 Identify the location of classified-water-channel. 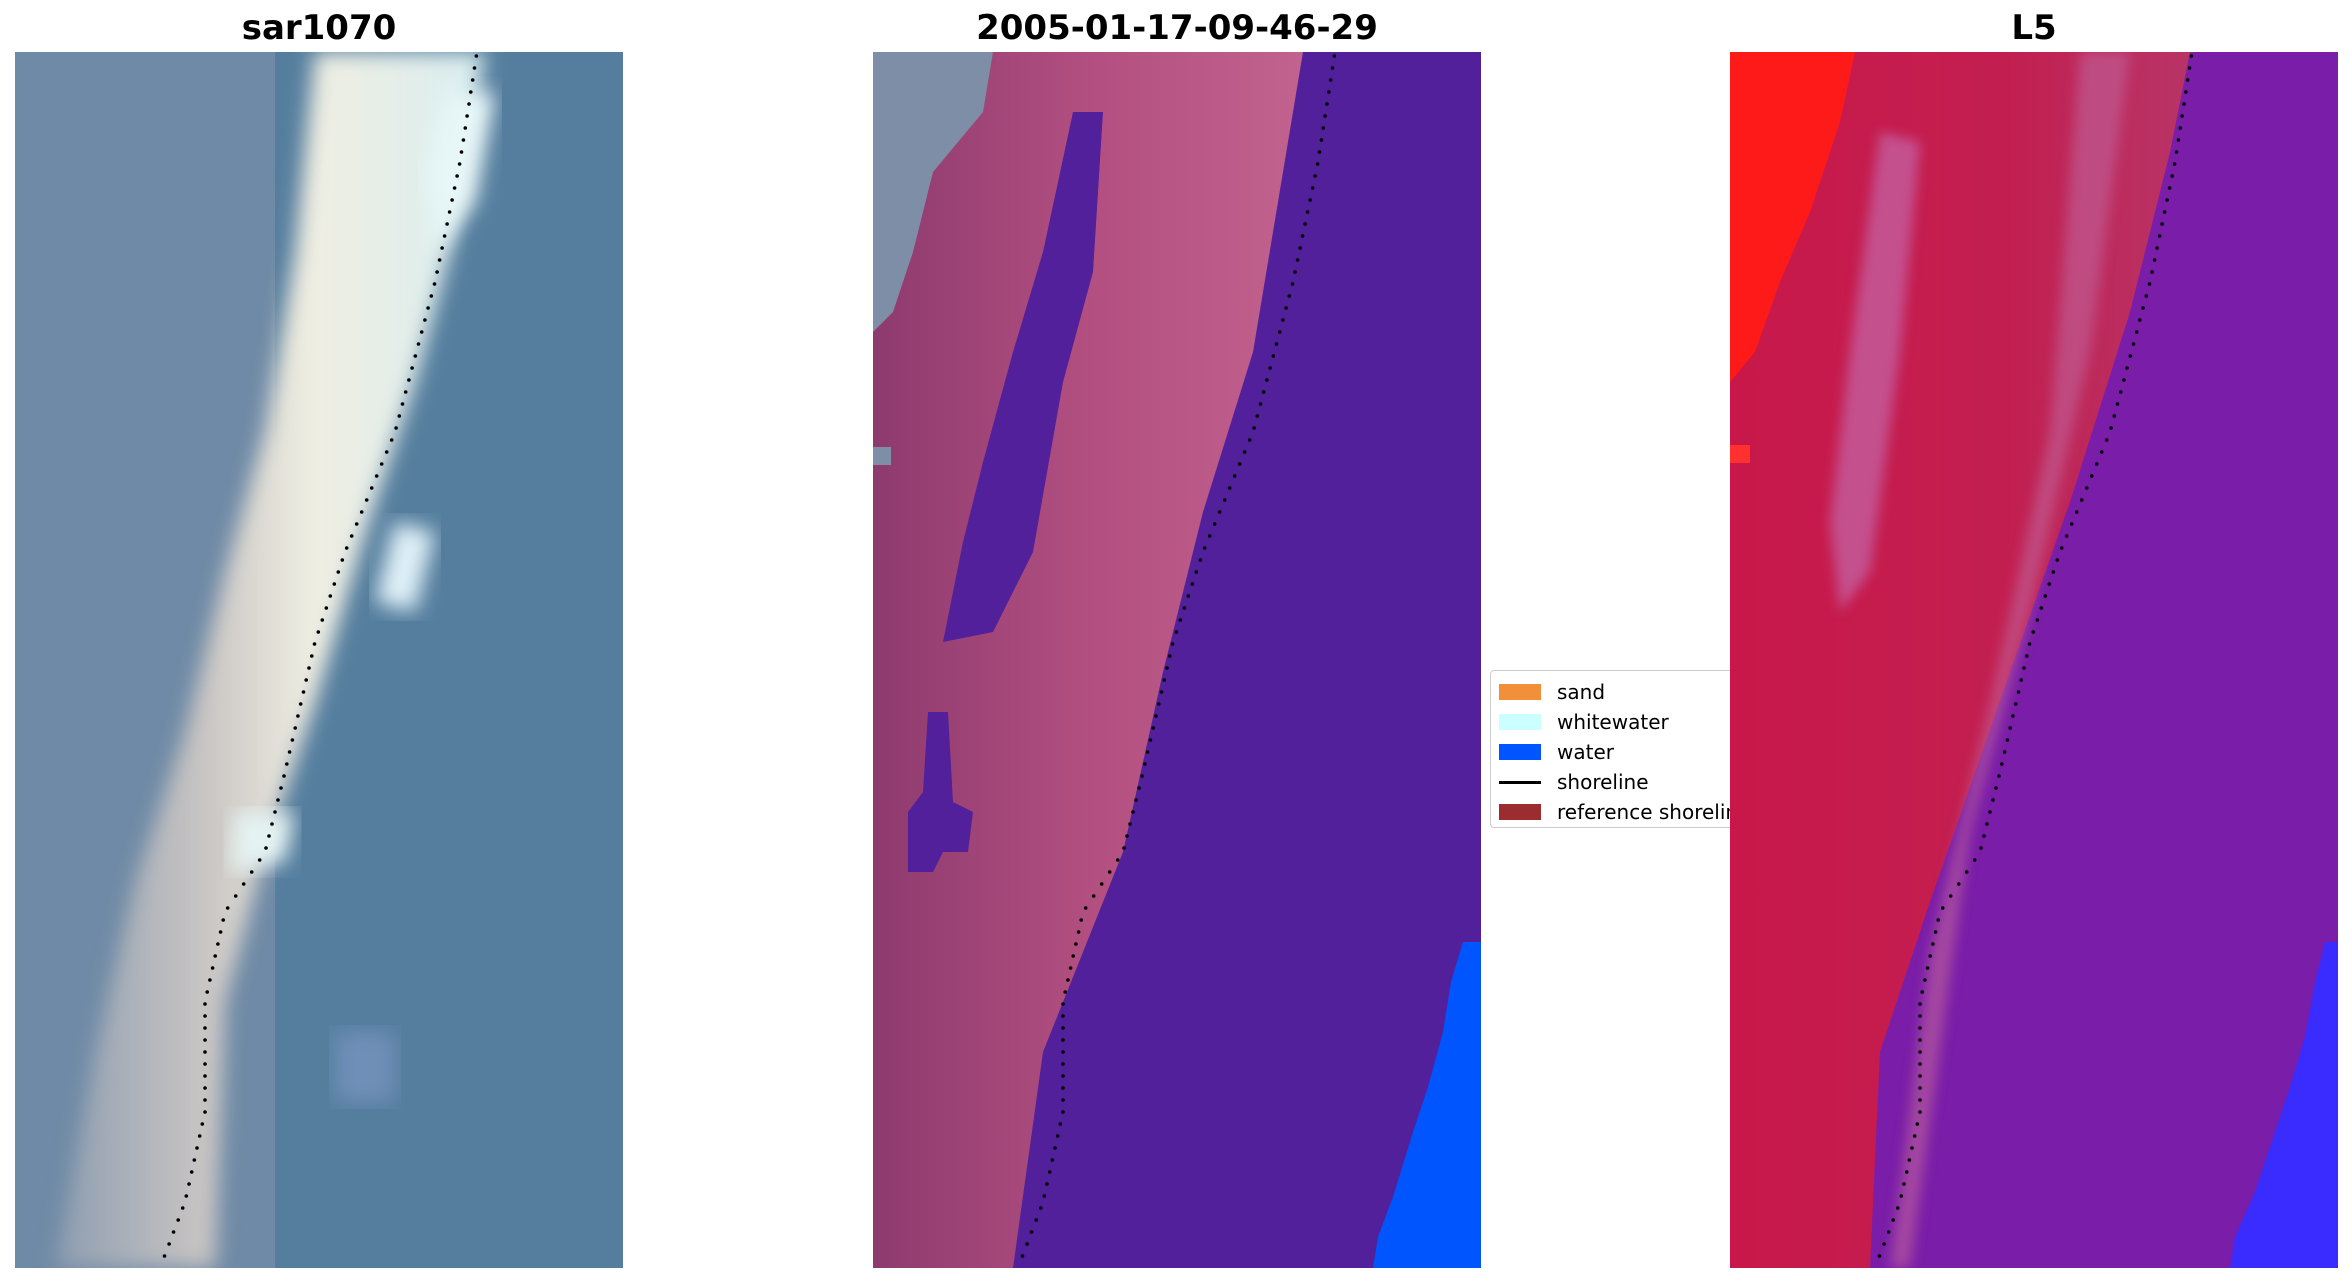
(940, 792).